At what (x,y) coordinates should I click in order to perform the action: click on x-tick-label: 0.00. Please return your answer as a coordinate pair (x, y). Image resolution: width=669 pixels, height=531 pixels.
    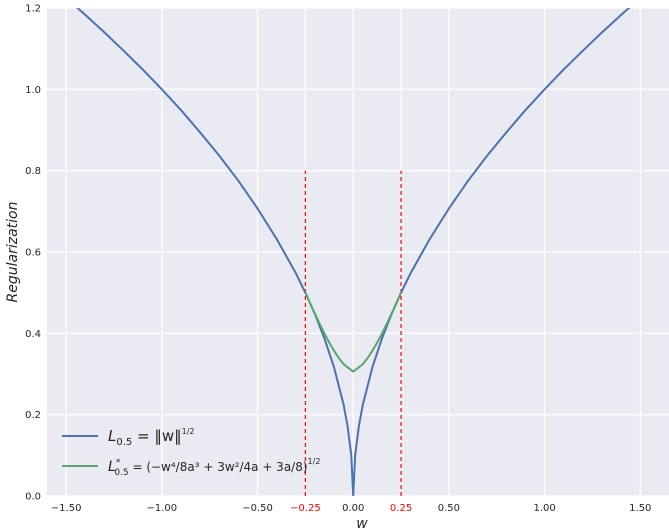
    Looking at the image, I should click on (353, 508).